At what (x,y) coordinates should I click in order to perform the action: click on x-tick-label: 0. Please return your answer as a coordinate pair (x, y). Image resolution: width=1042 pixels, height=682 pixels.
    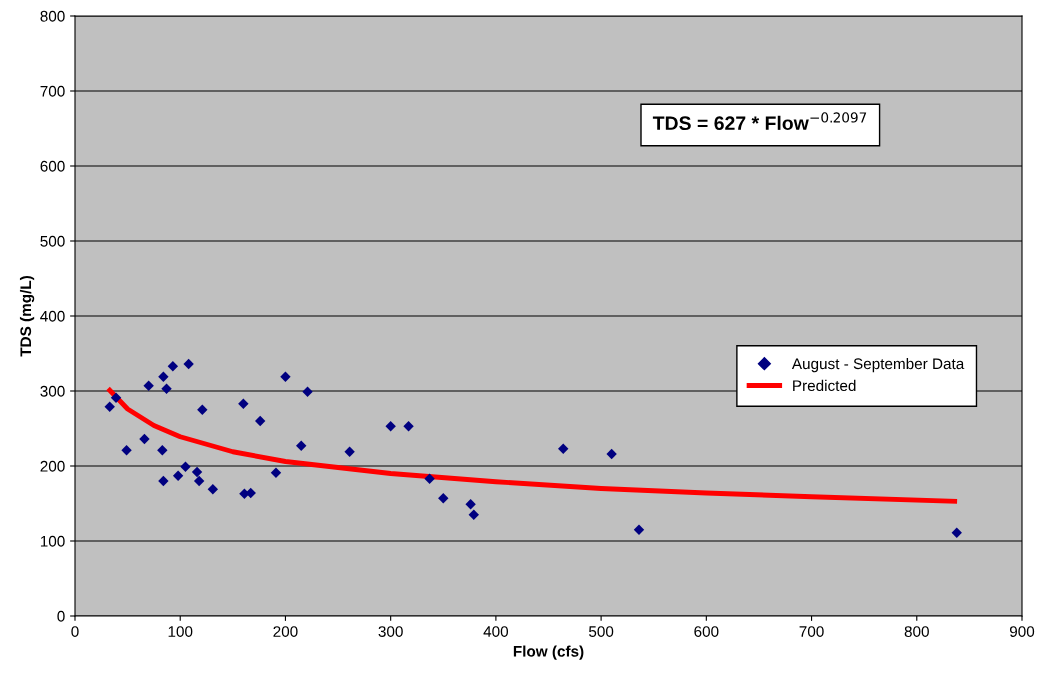
    Looking at the image, I should click on (75, 631).